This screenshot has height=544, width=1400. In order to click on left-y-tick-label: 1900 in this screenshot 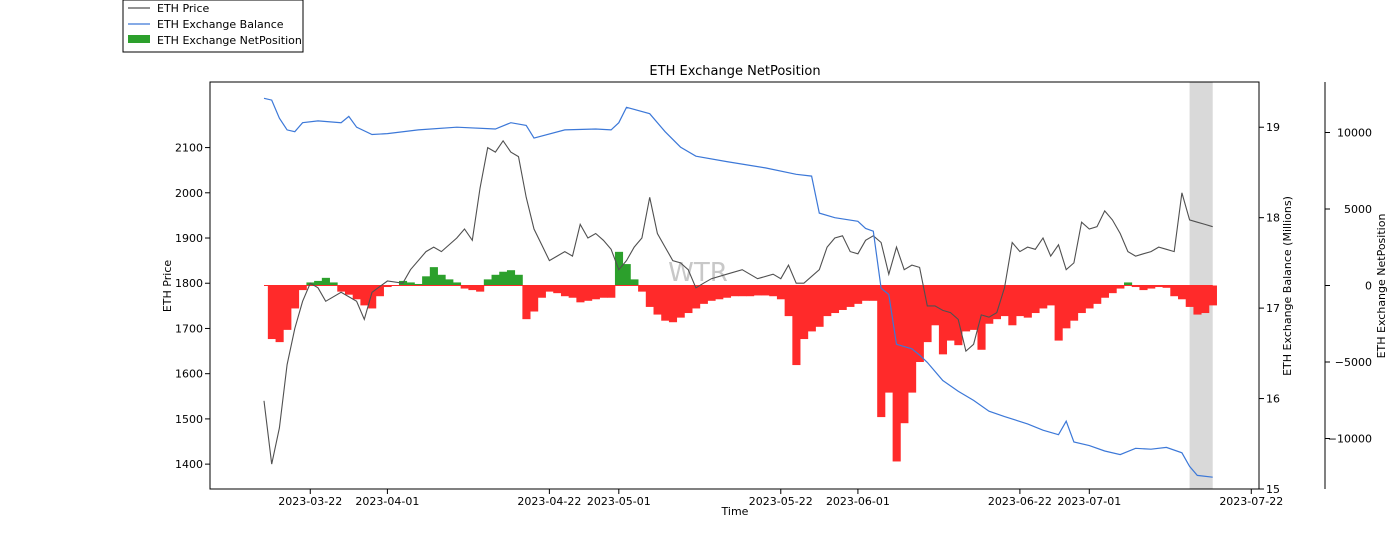, I will do `click(189, 238)`.